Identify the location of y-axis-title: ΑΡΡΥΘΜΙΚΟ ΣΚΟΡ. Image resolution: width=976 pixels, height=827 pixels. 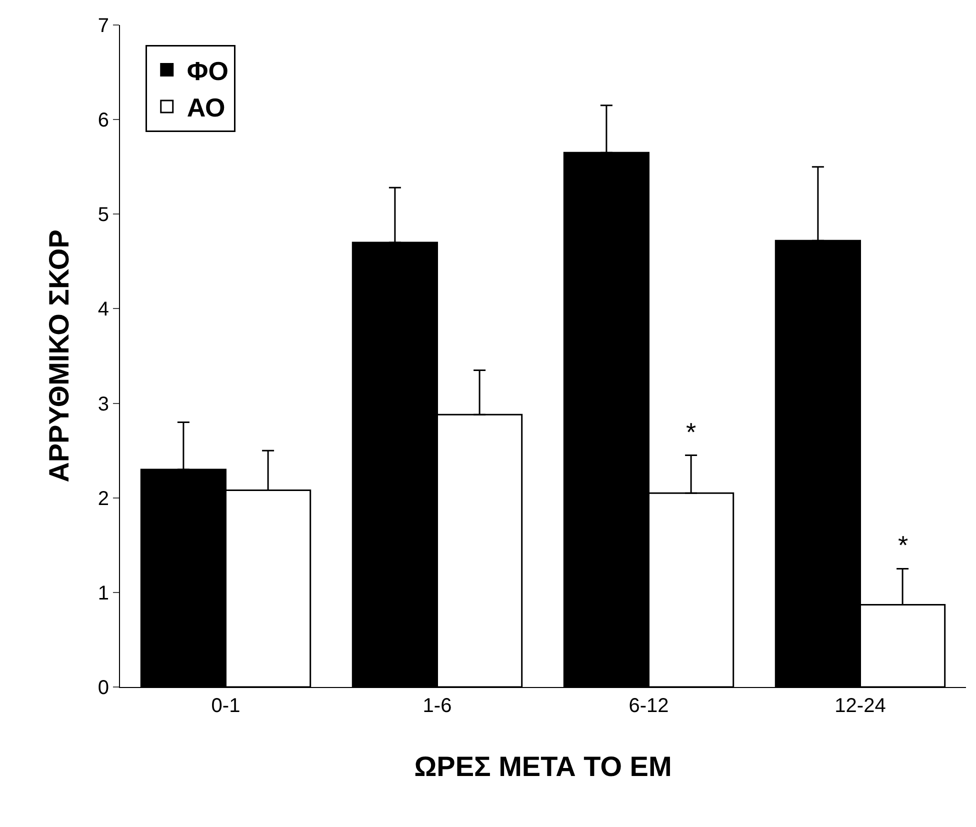
(59, 356).